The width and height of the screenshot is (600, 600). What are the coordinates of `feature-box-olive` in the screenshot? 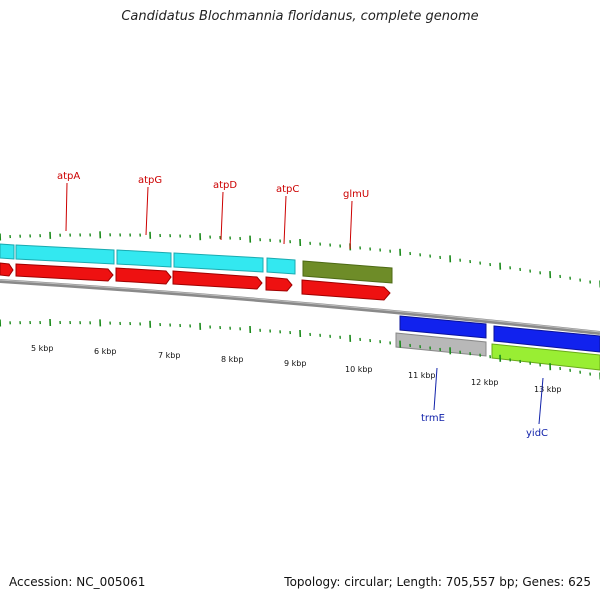 It's located at (347, 272).